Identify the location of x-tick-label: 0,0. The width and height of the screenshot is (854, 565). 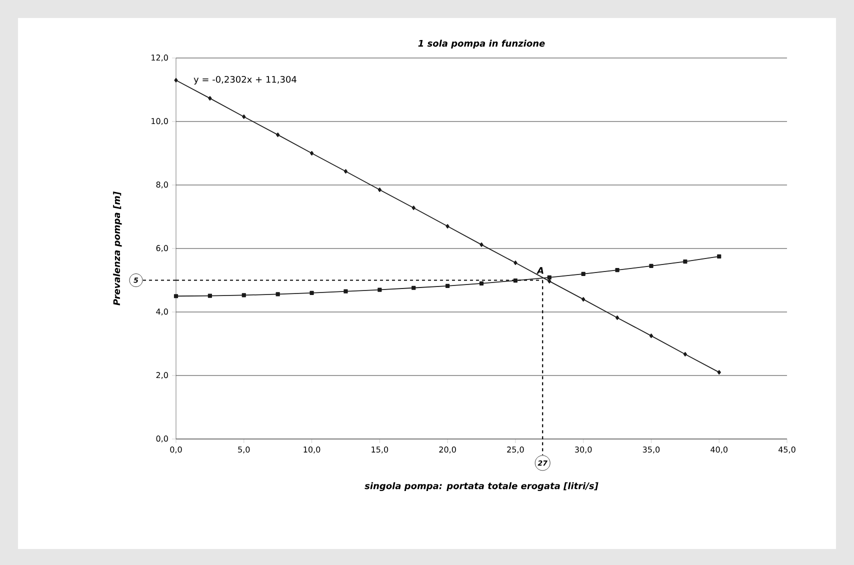
(176, 450).